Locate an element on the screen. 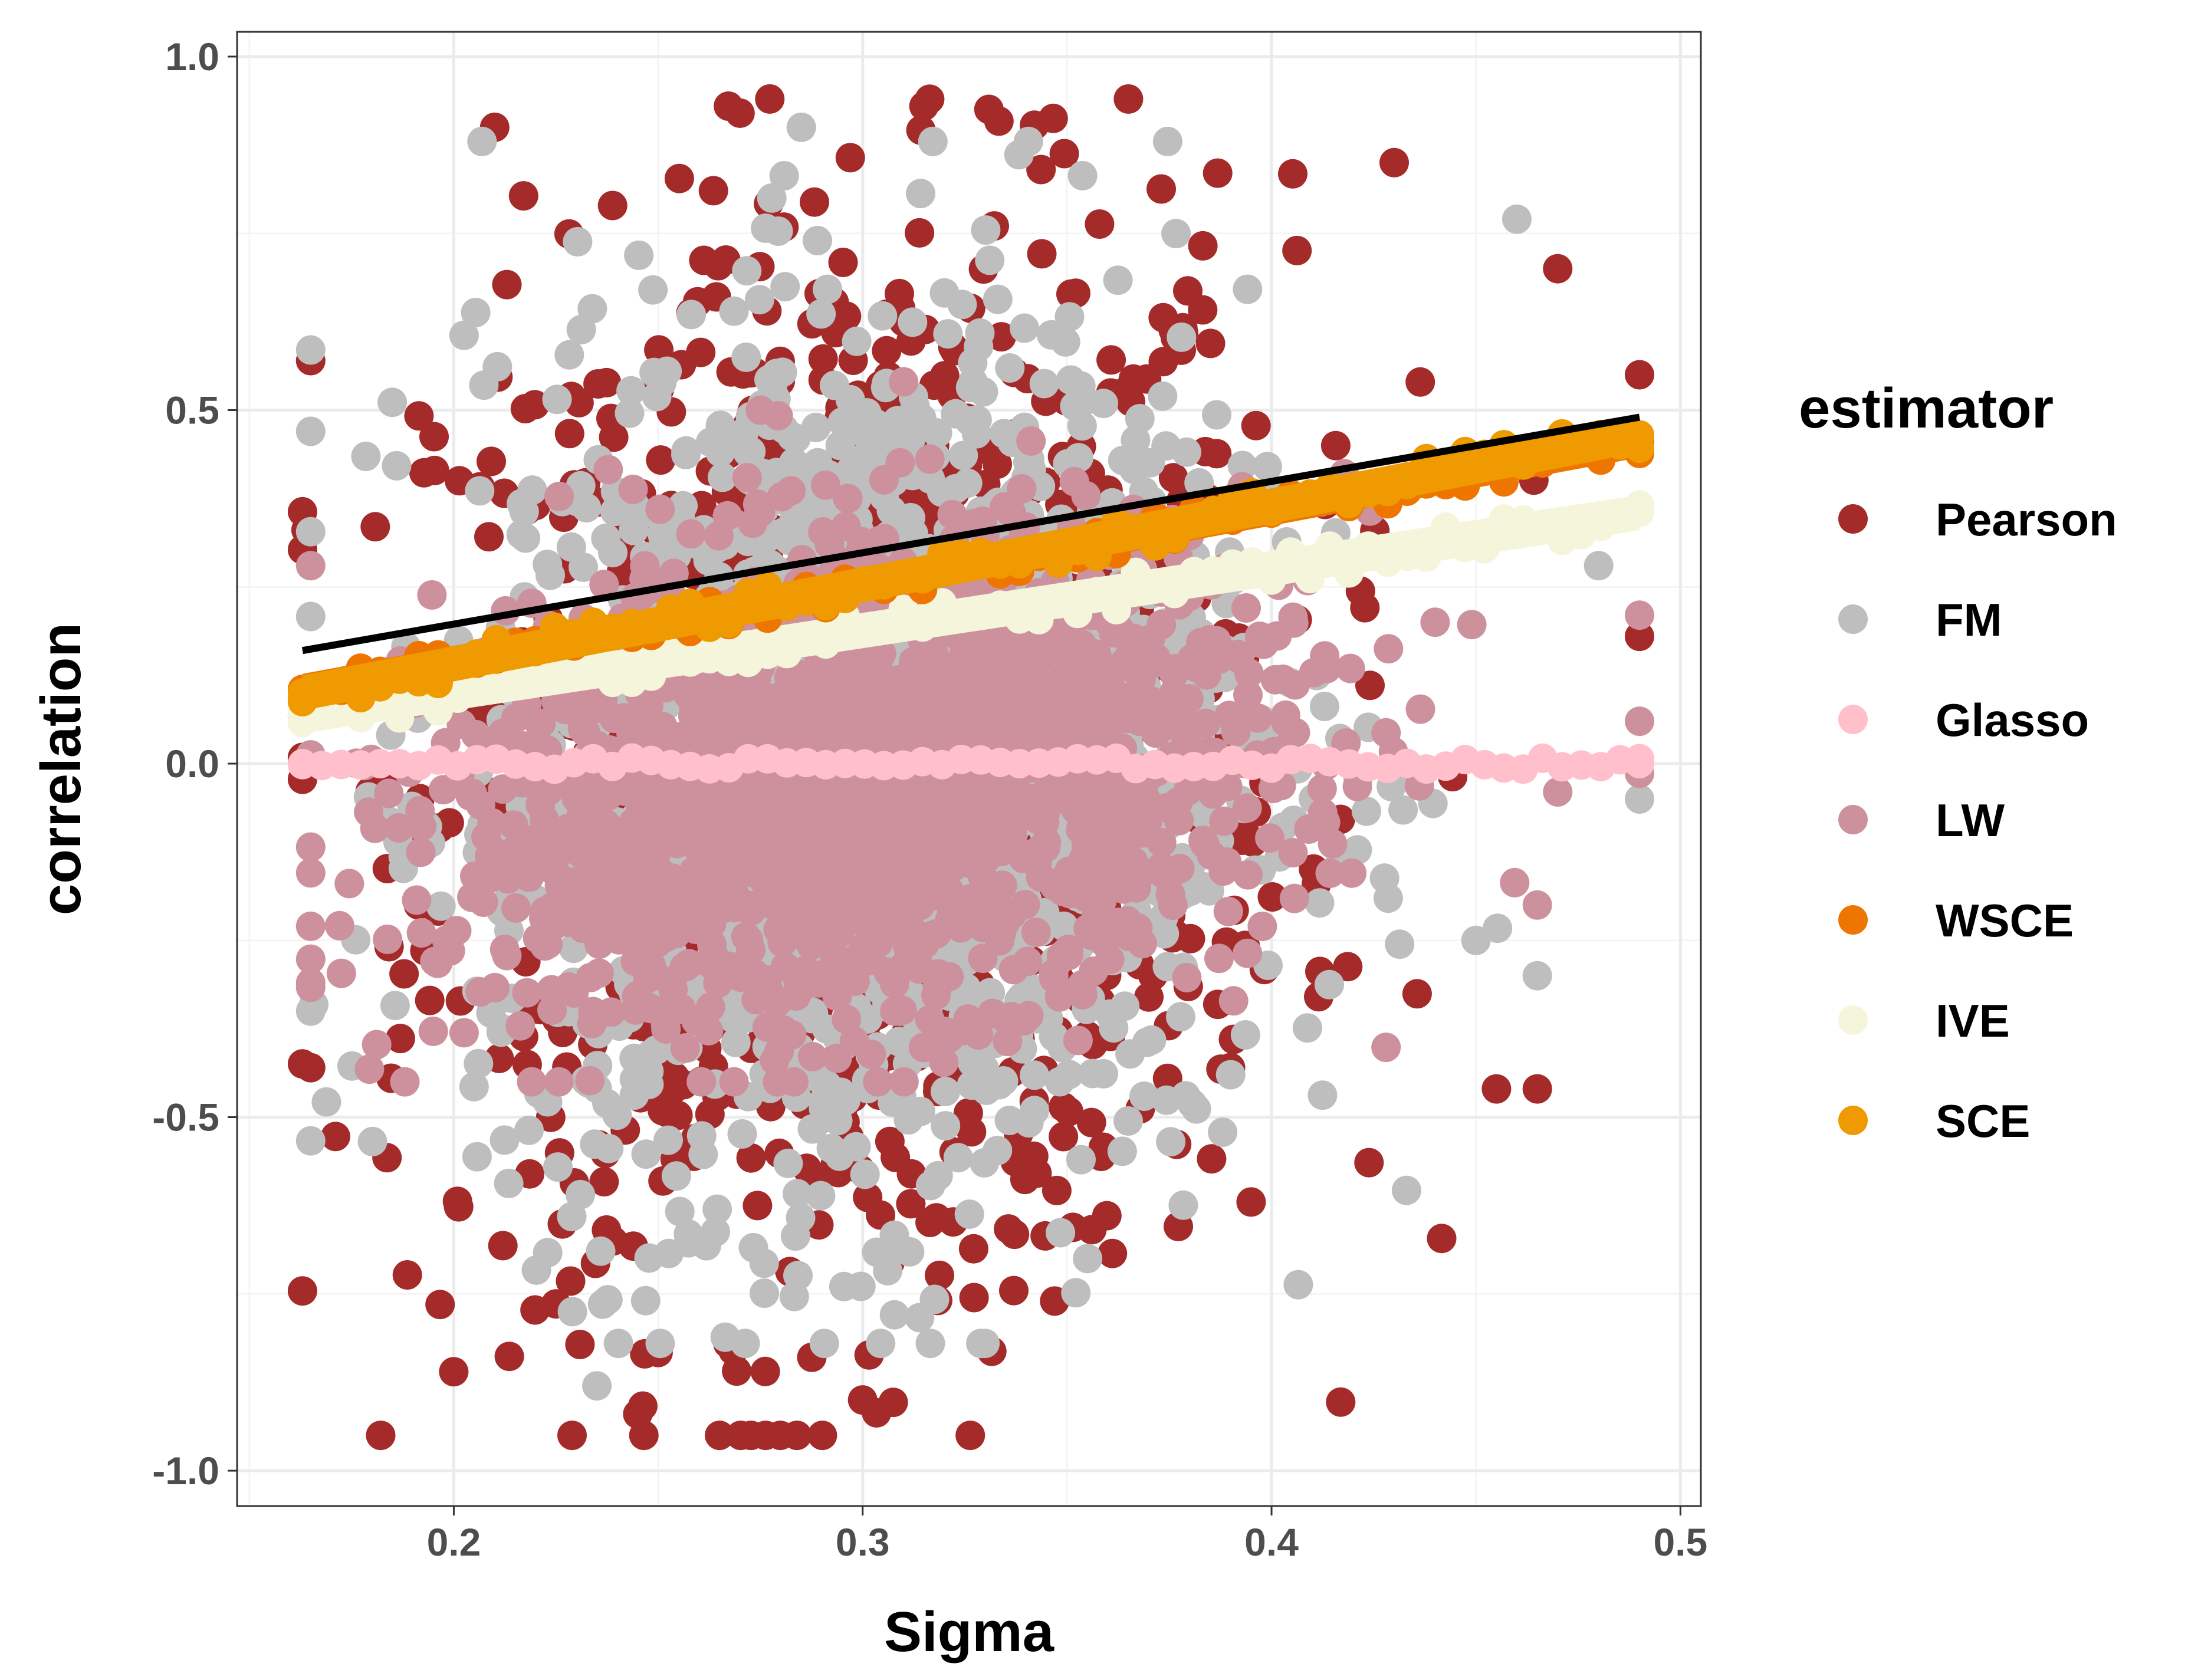 This screenshot has height=1680, width=2188. estimator-bands is located at coordinates (971, 600).